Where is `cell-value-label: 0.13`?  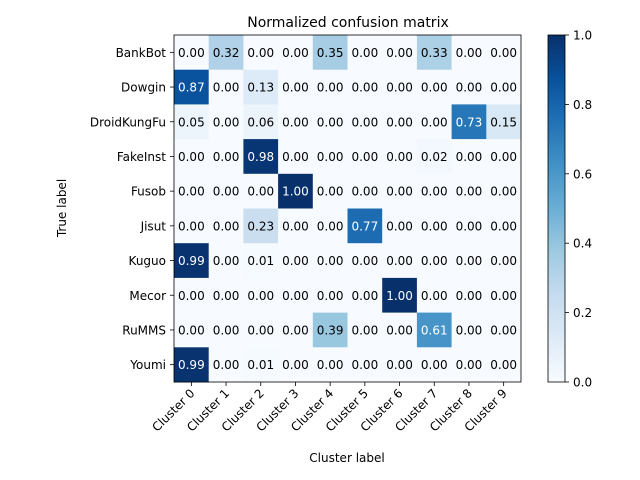 cell-value-label: 0.13 is located at coordinates (260, 88).